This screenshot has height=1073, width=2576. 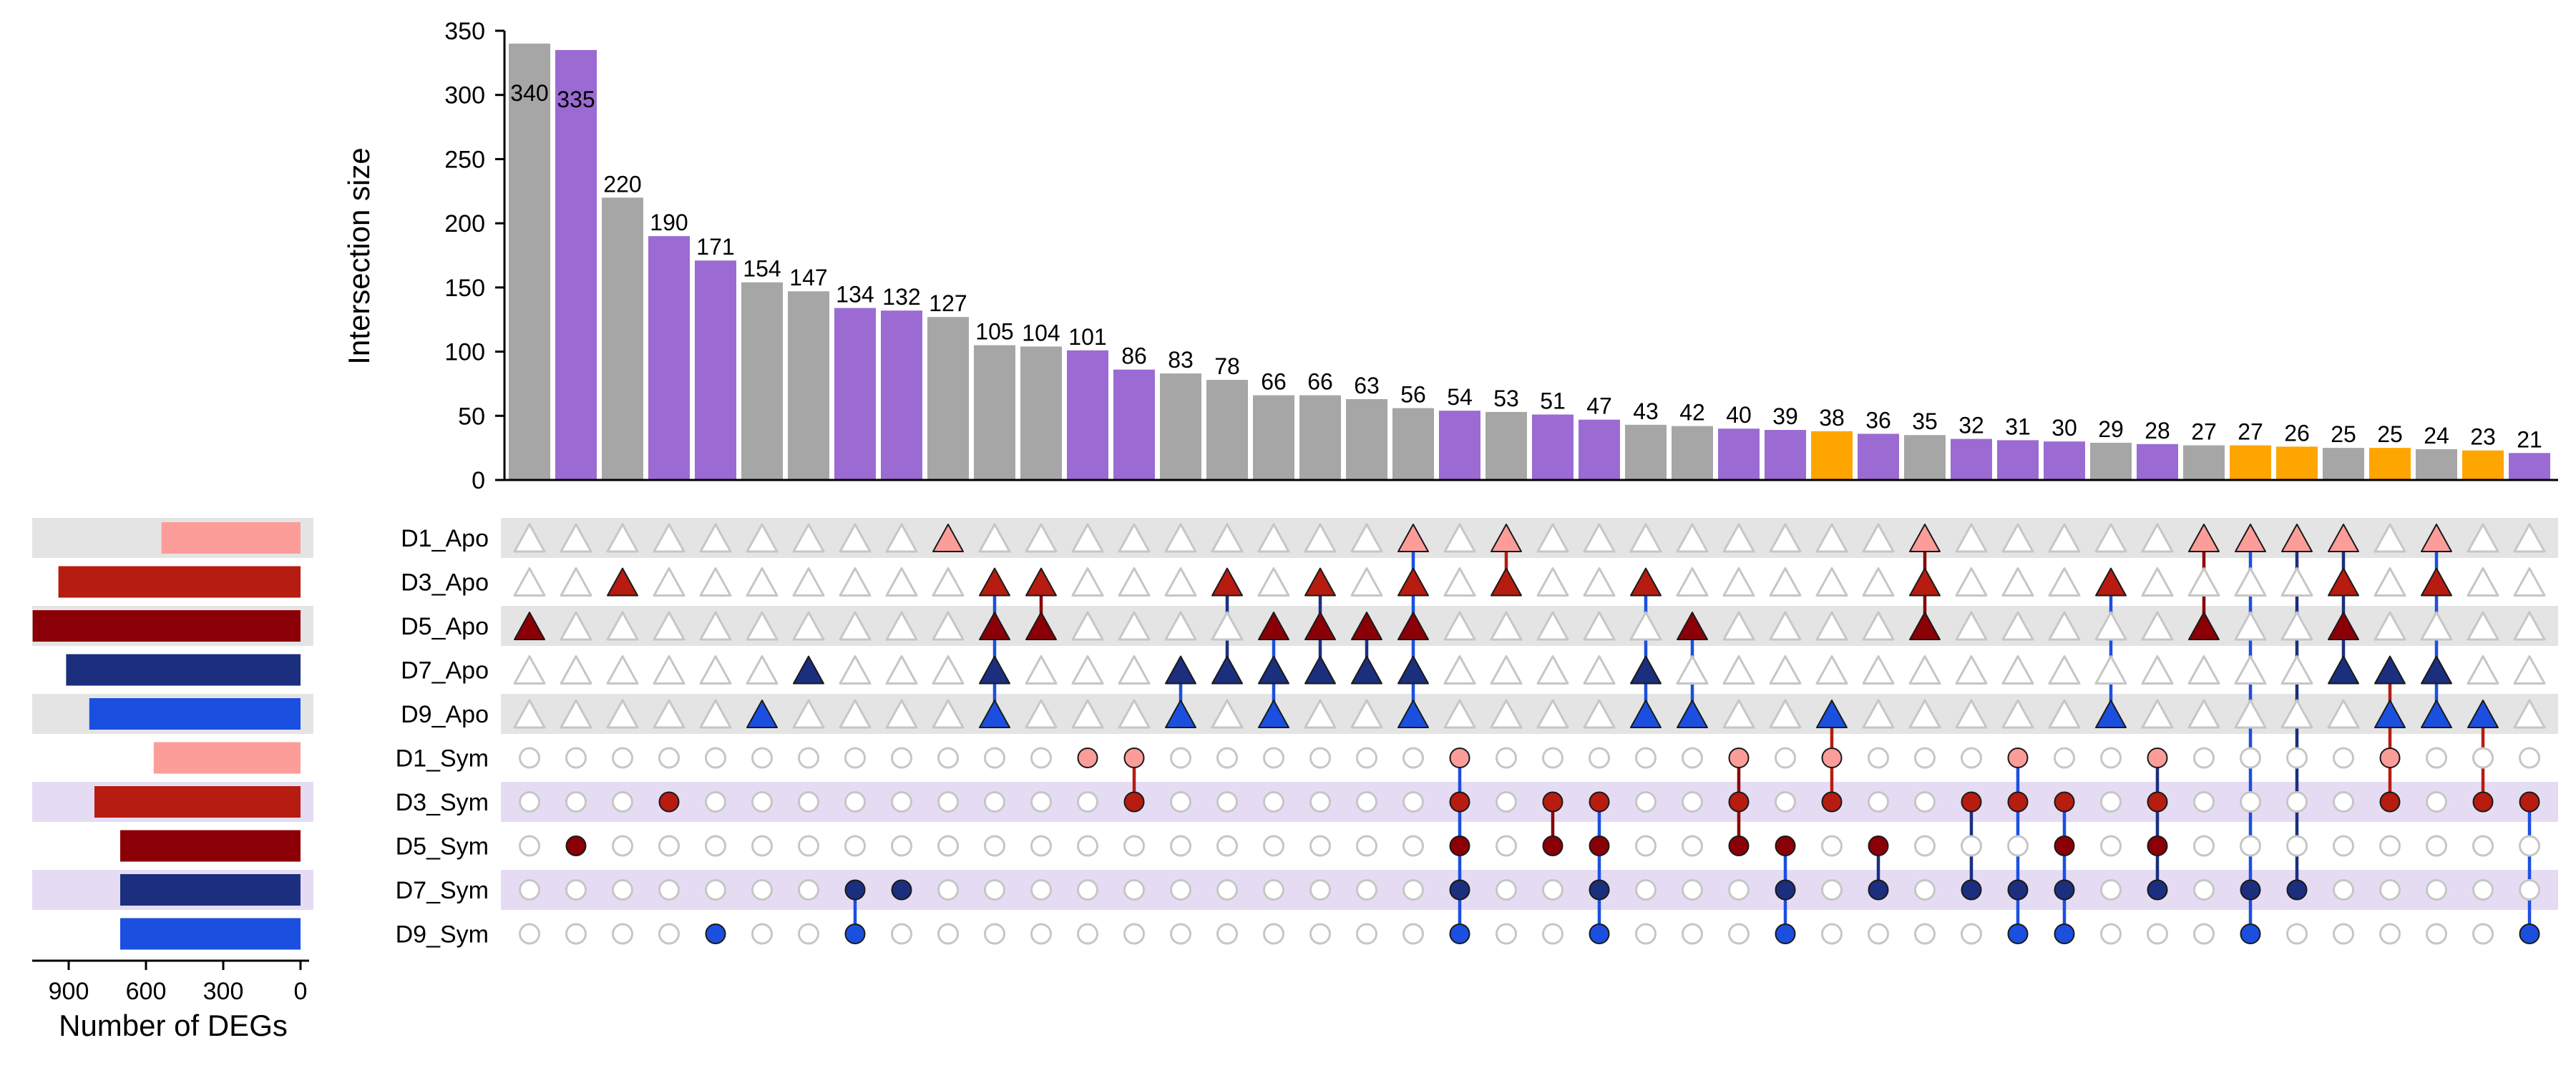 I want to click on set-size-bar, so click(x=227, y=758).